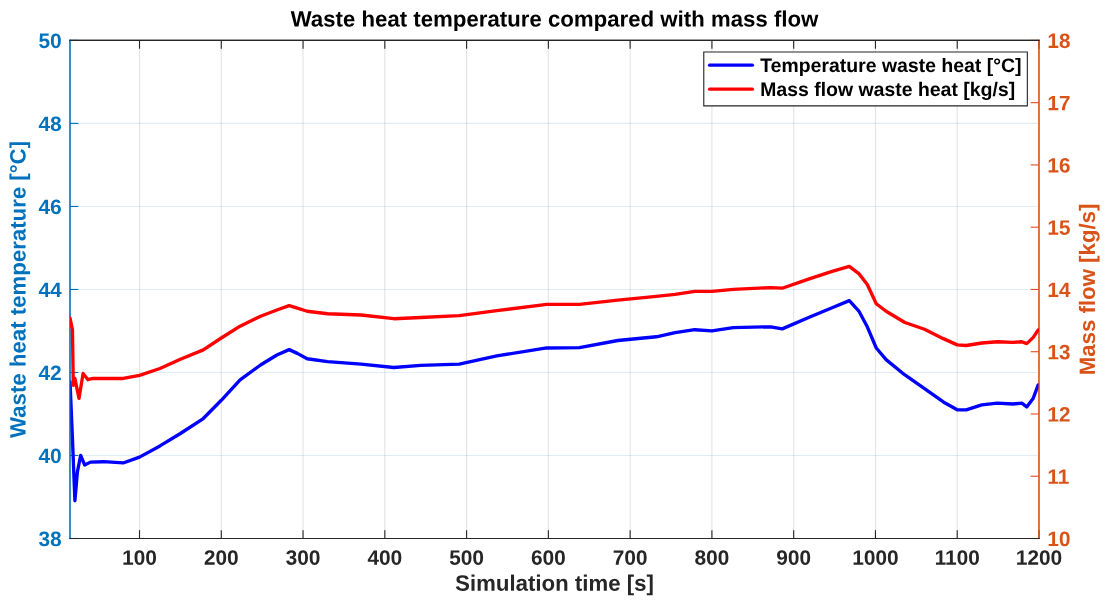 The image size is (1106, 600). What do you see at coordinates (384, 557) in the screenshot?
I see `x-tick-label: 400` at bounding box center [384, 557].